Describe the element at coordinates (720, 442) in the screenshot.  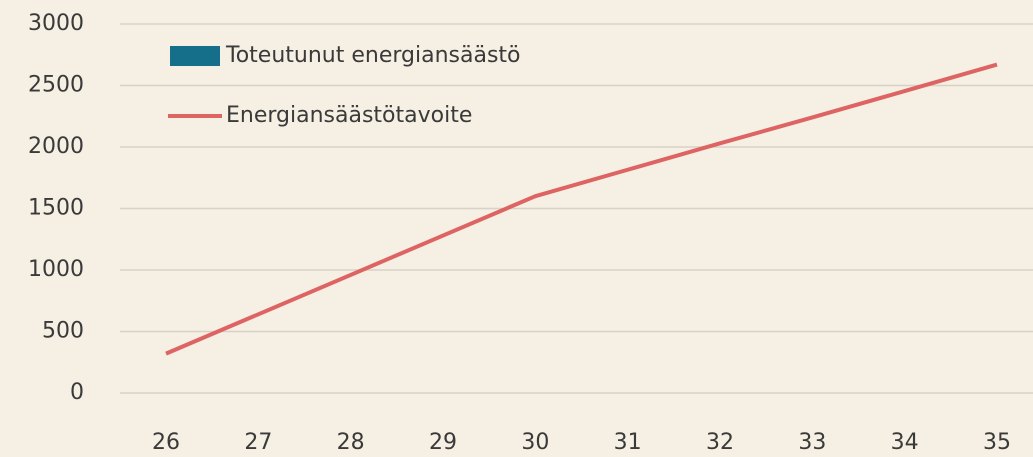
I see `x-tick-label: 32` at that location.